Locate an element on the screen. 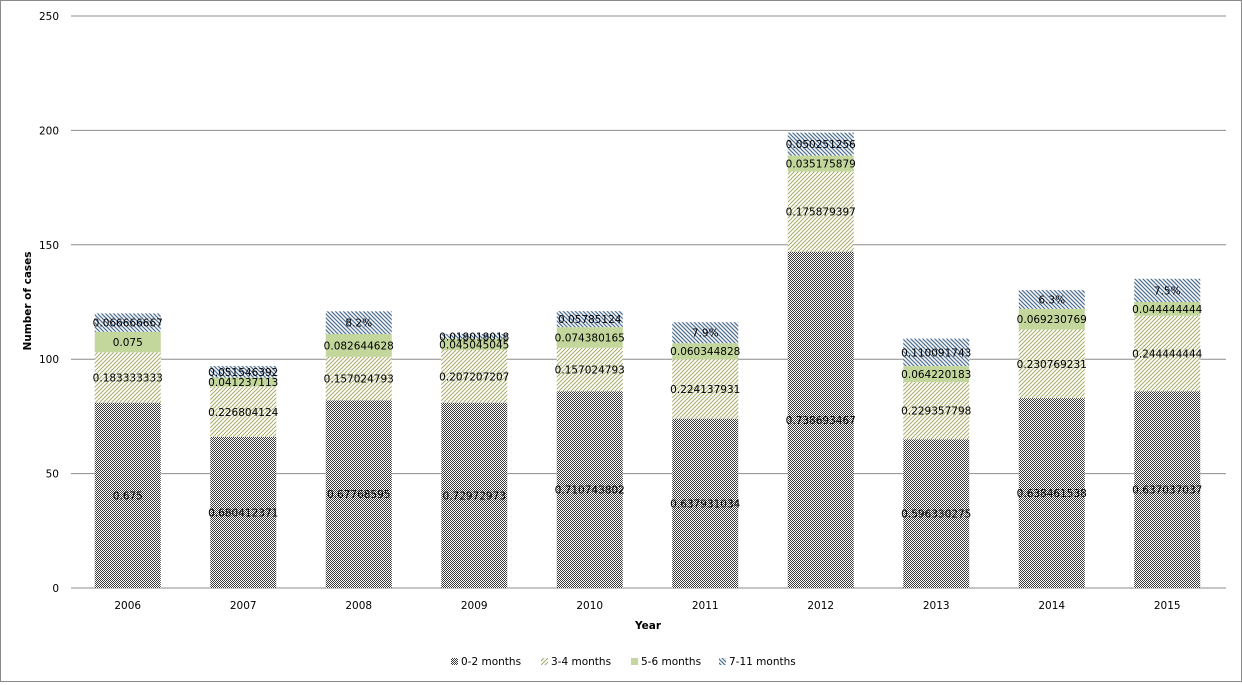 The image size is (1242, 685). data-label: 0.596330275 is located at coordinates (936, 515).